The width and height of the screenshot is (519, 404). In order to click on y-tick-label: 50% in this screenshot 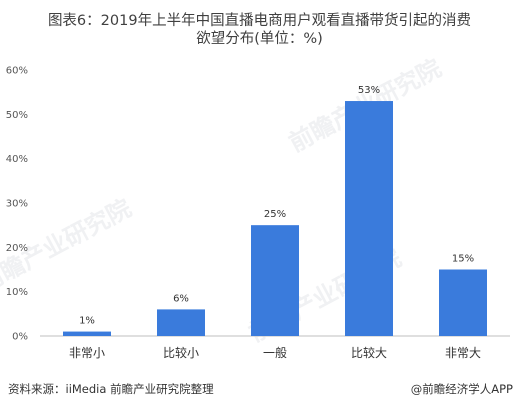, I will do `click(17, 115)`.